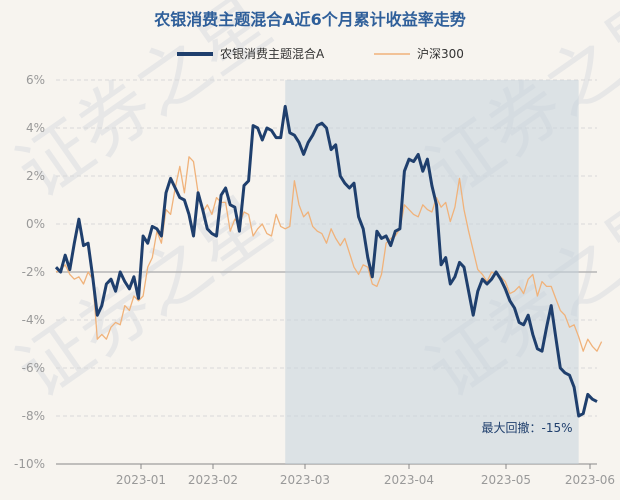 This screenshot has height=500, width=620. Describe the element at coordinates (309, 19) in the screenshot. I see `chart-title: 农银消费主题混合A近6个月累计收益率走势` at that location.